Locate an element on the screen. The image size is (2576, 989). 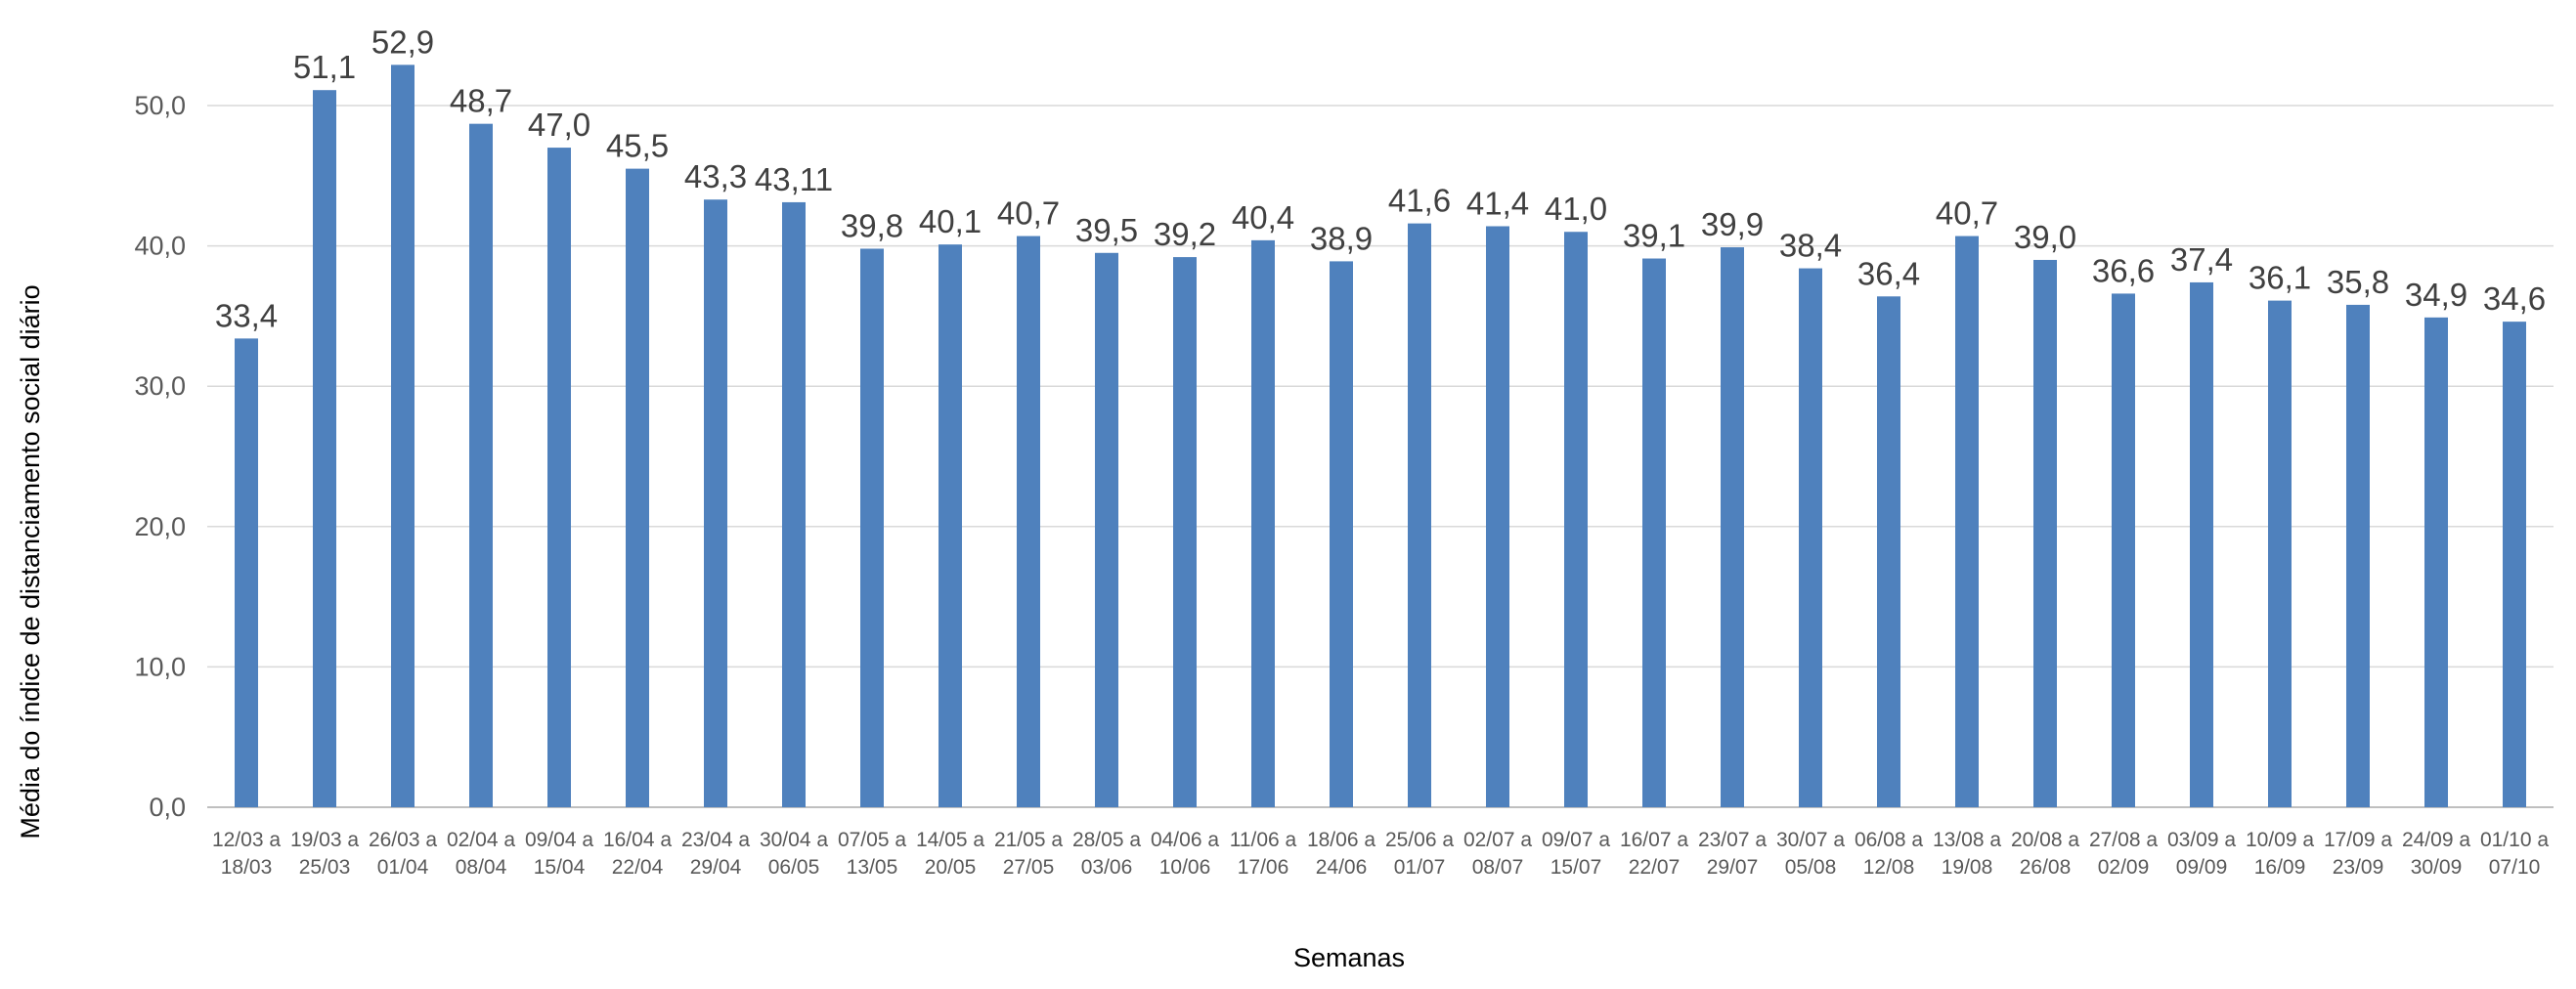
x-category-label-line2: 29/07 is located at coordinates (1733, 868).